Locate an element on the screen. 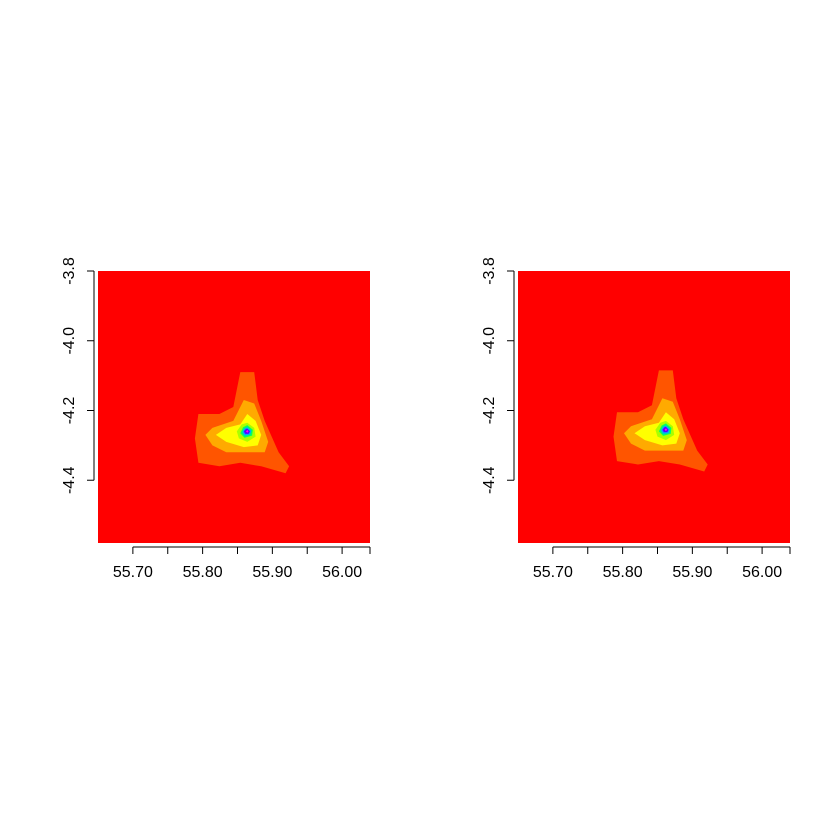 The image size is (840, 840). heatmap-panel-left: 55.70 55.80 55.90 56.00 -3.8 -4.0 -4.2 -4.4 is located at coordinates (216, 419).